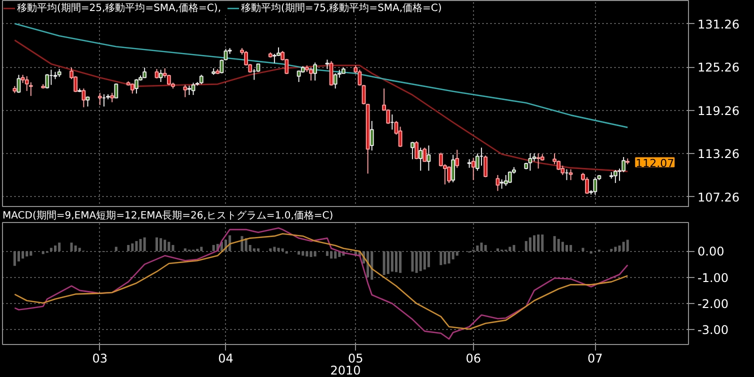  I want to click on y-tick-label: 119.26, so click(719, 111).